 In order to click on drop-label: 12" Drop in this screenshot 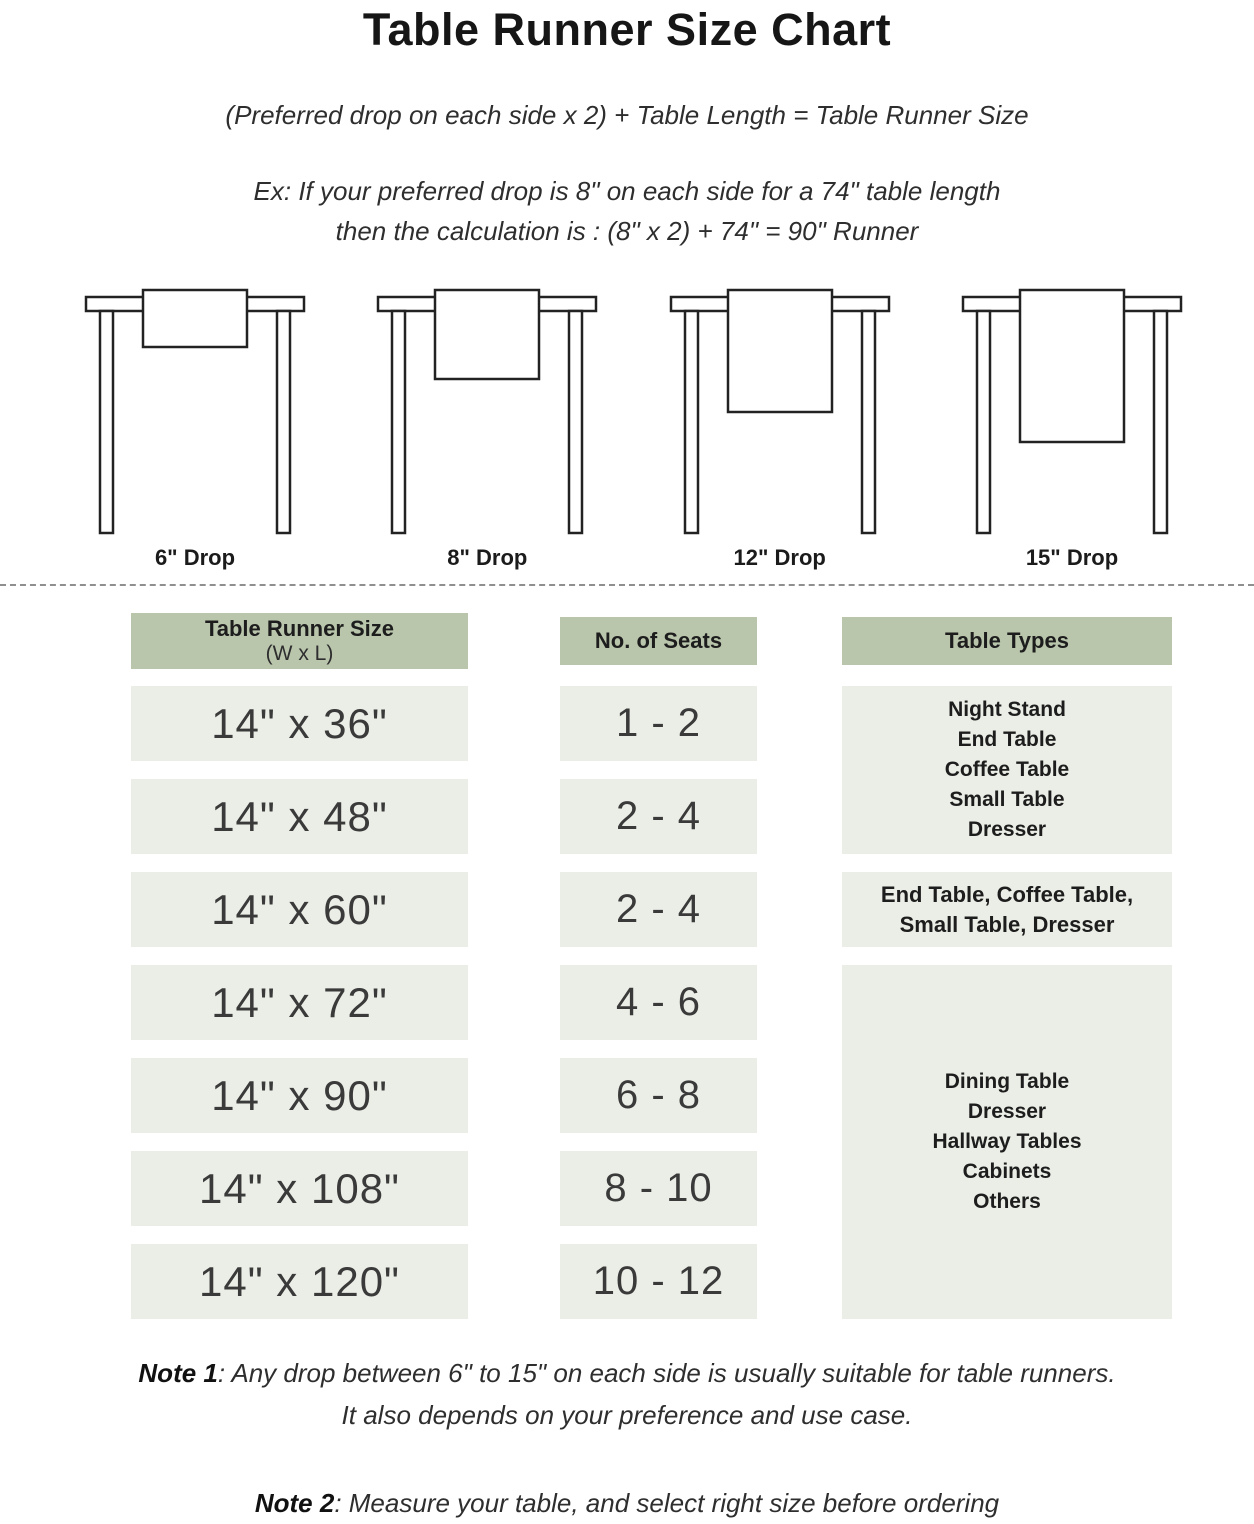, I will do `click(779, 557)`.